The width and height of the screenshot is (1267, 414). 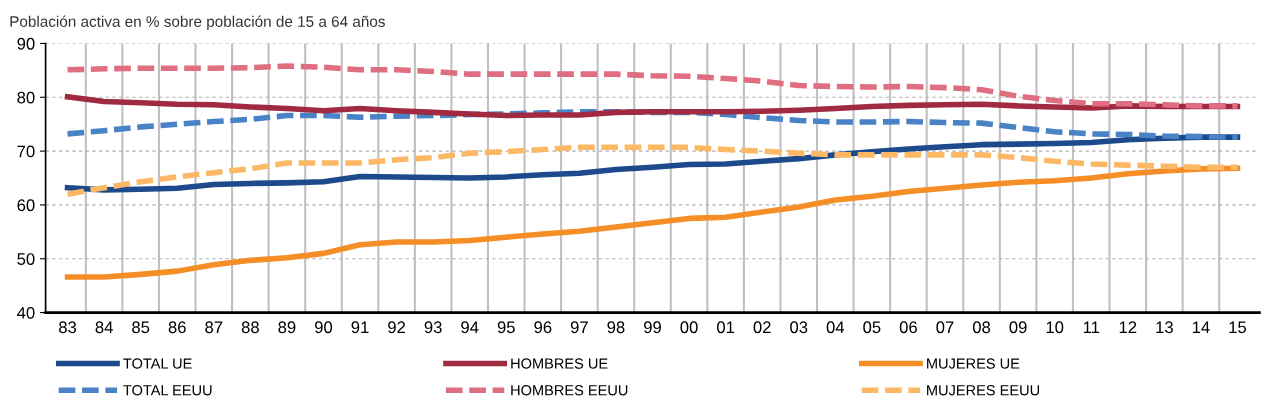 What do you see at coordinates (616, 327) in the screenshot?
I see `x-tick-label: 98` at bounding box center [616, 327].